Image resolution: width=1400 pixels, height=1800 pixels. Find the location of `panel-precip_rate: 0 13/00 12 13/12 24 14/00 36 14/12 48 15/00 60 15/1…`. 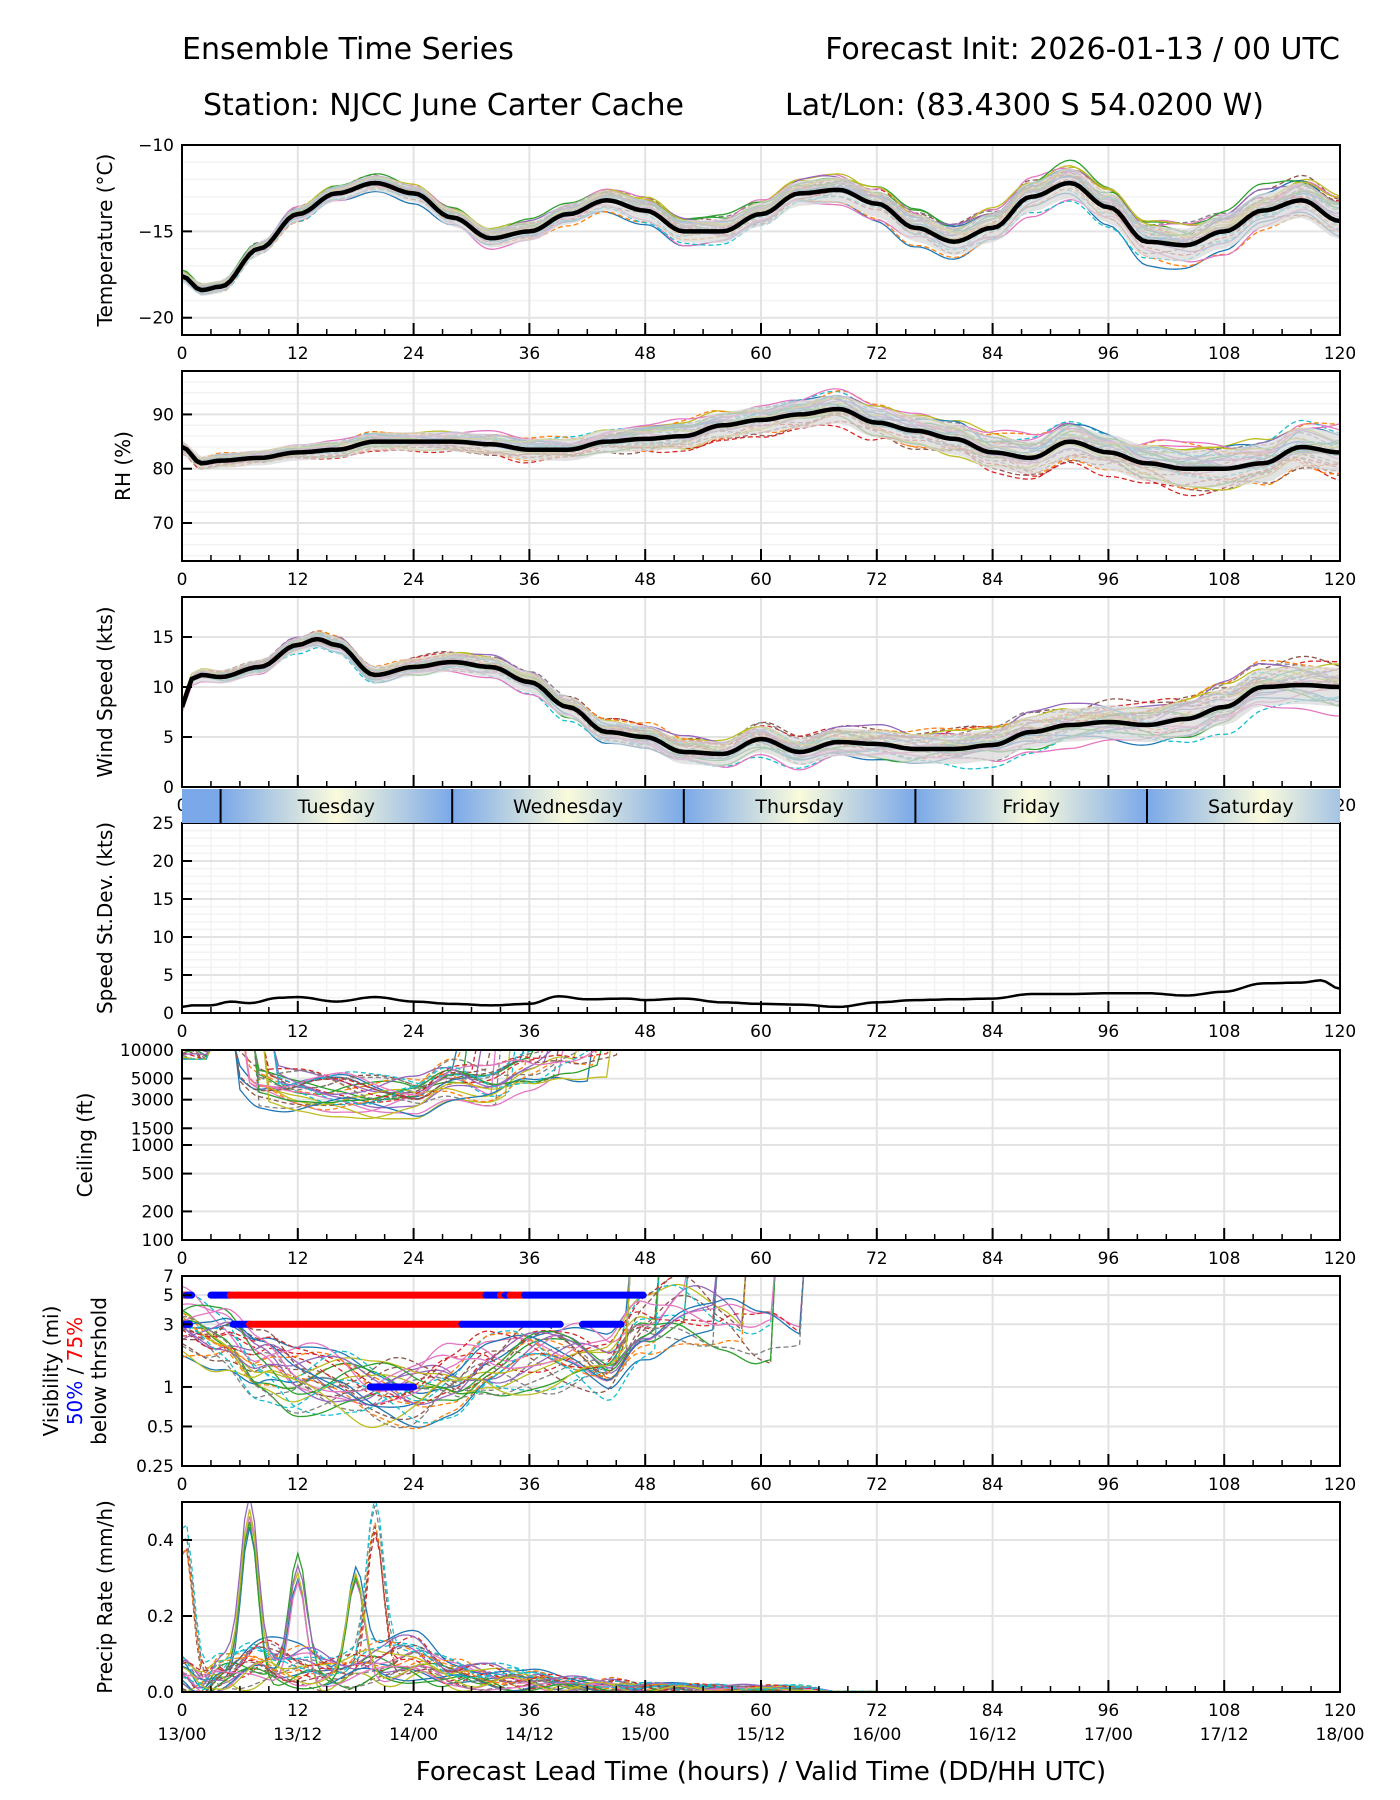

panel-precip_rate: 0 13/00 12 13/12 24 14/00 36 14/12 48 15/00 60 15/1… is located at coordinates (729, 1622).